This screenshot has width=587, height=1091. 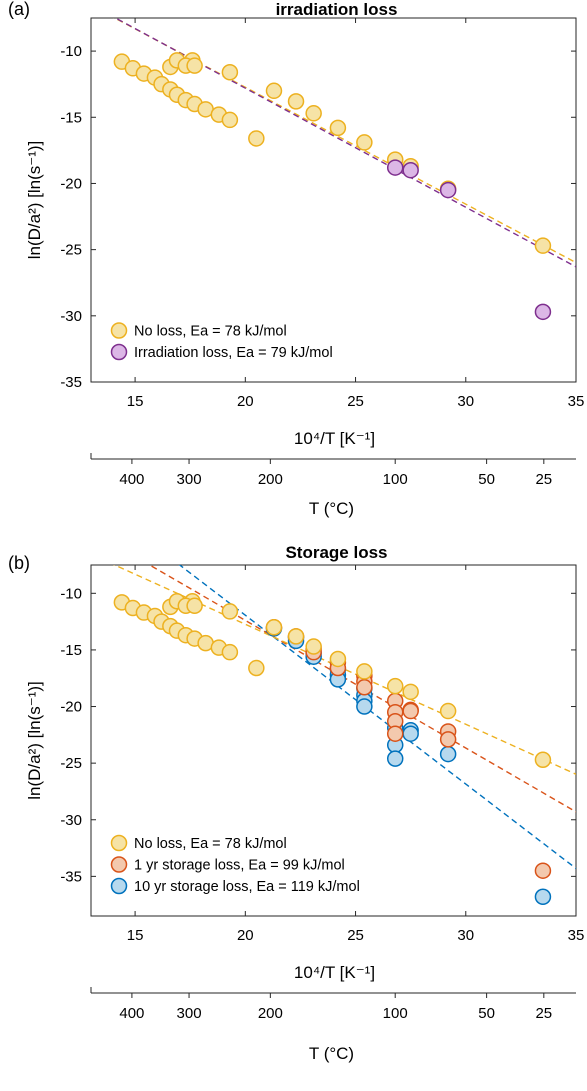 I want to click on chart-title: Storage loss, so click(x=336, y=552).